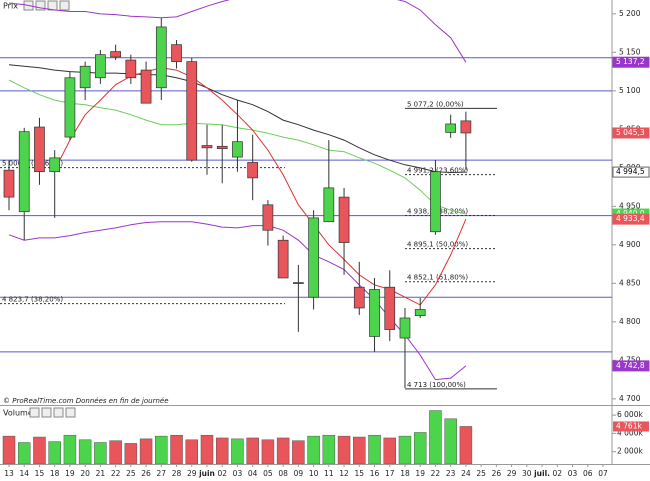 The image size is (650, 481). I want to click on price-box-label: 5 137,2, so click(630, 61).